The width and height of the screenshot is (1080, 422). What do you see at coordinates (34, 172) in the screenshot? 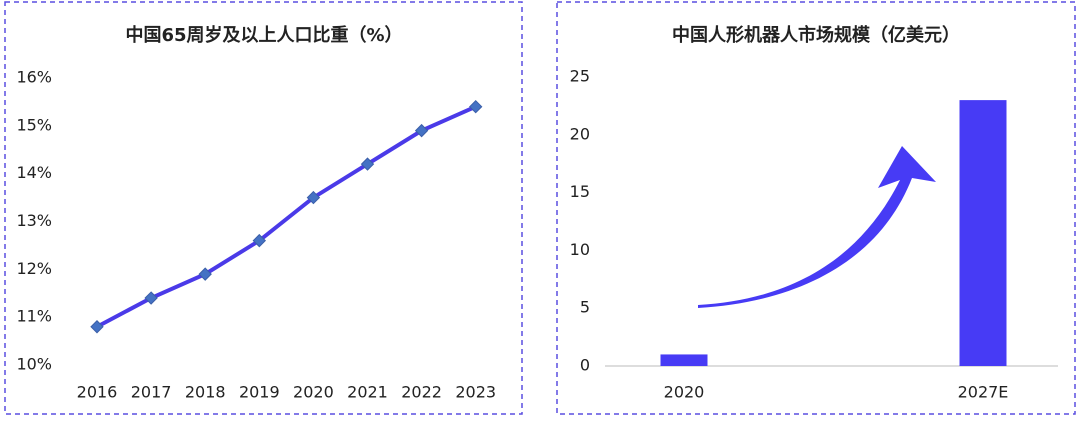
I see `y-tick-label: 14%` at bounding box center [34, 172].